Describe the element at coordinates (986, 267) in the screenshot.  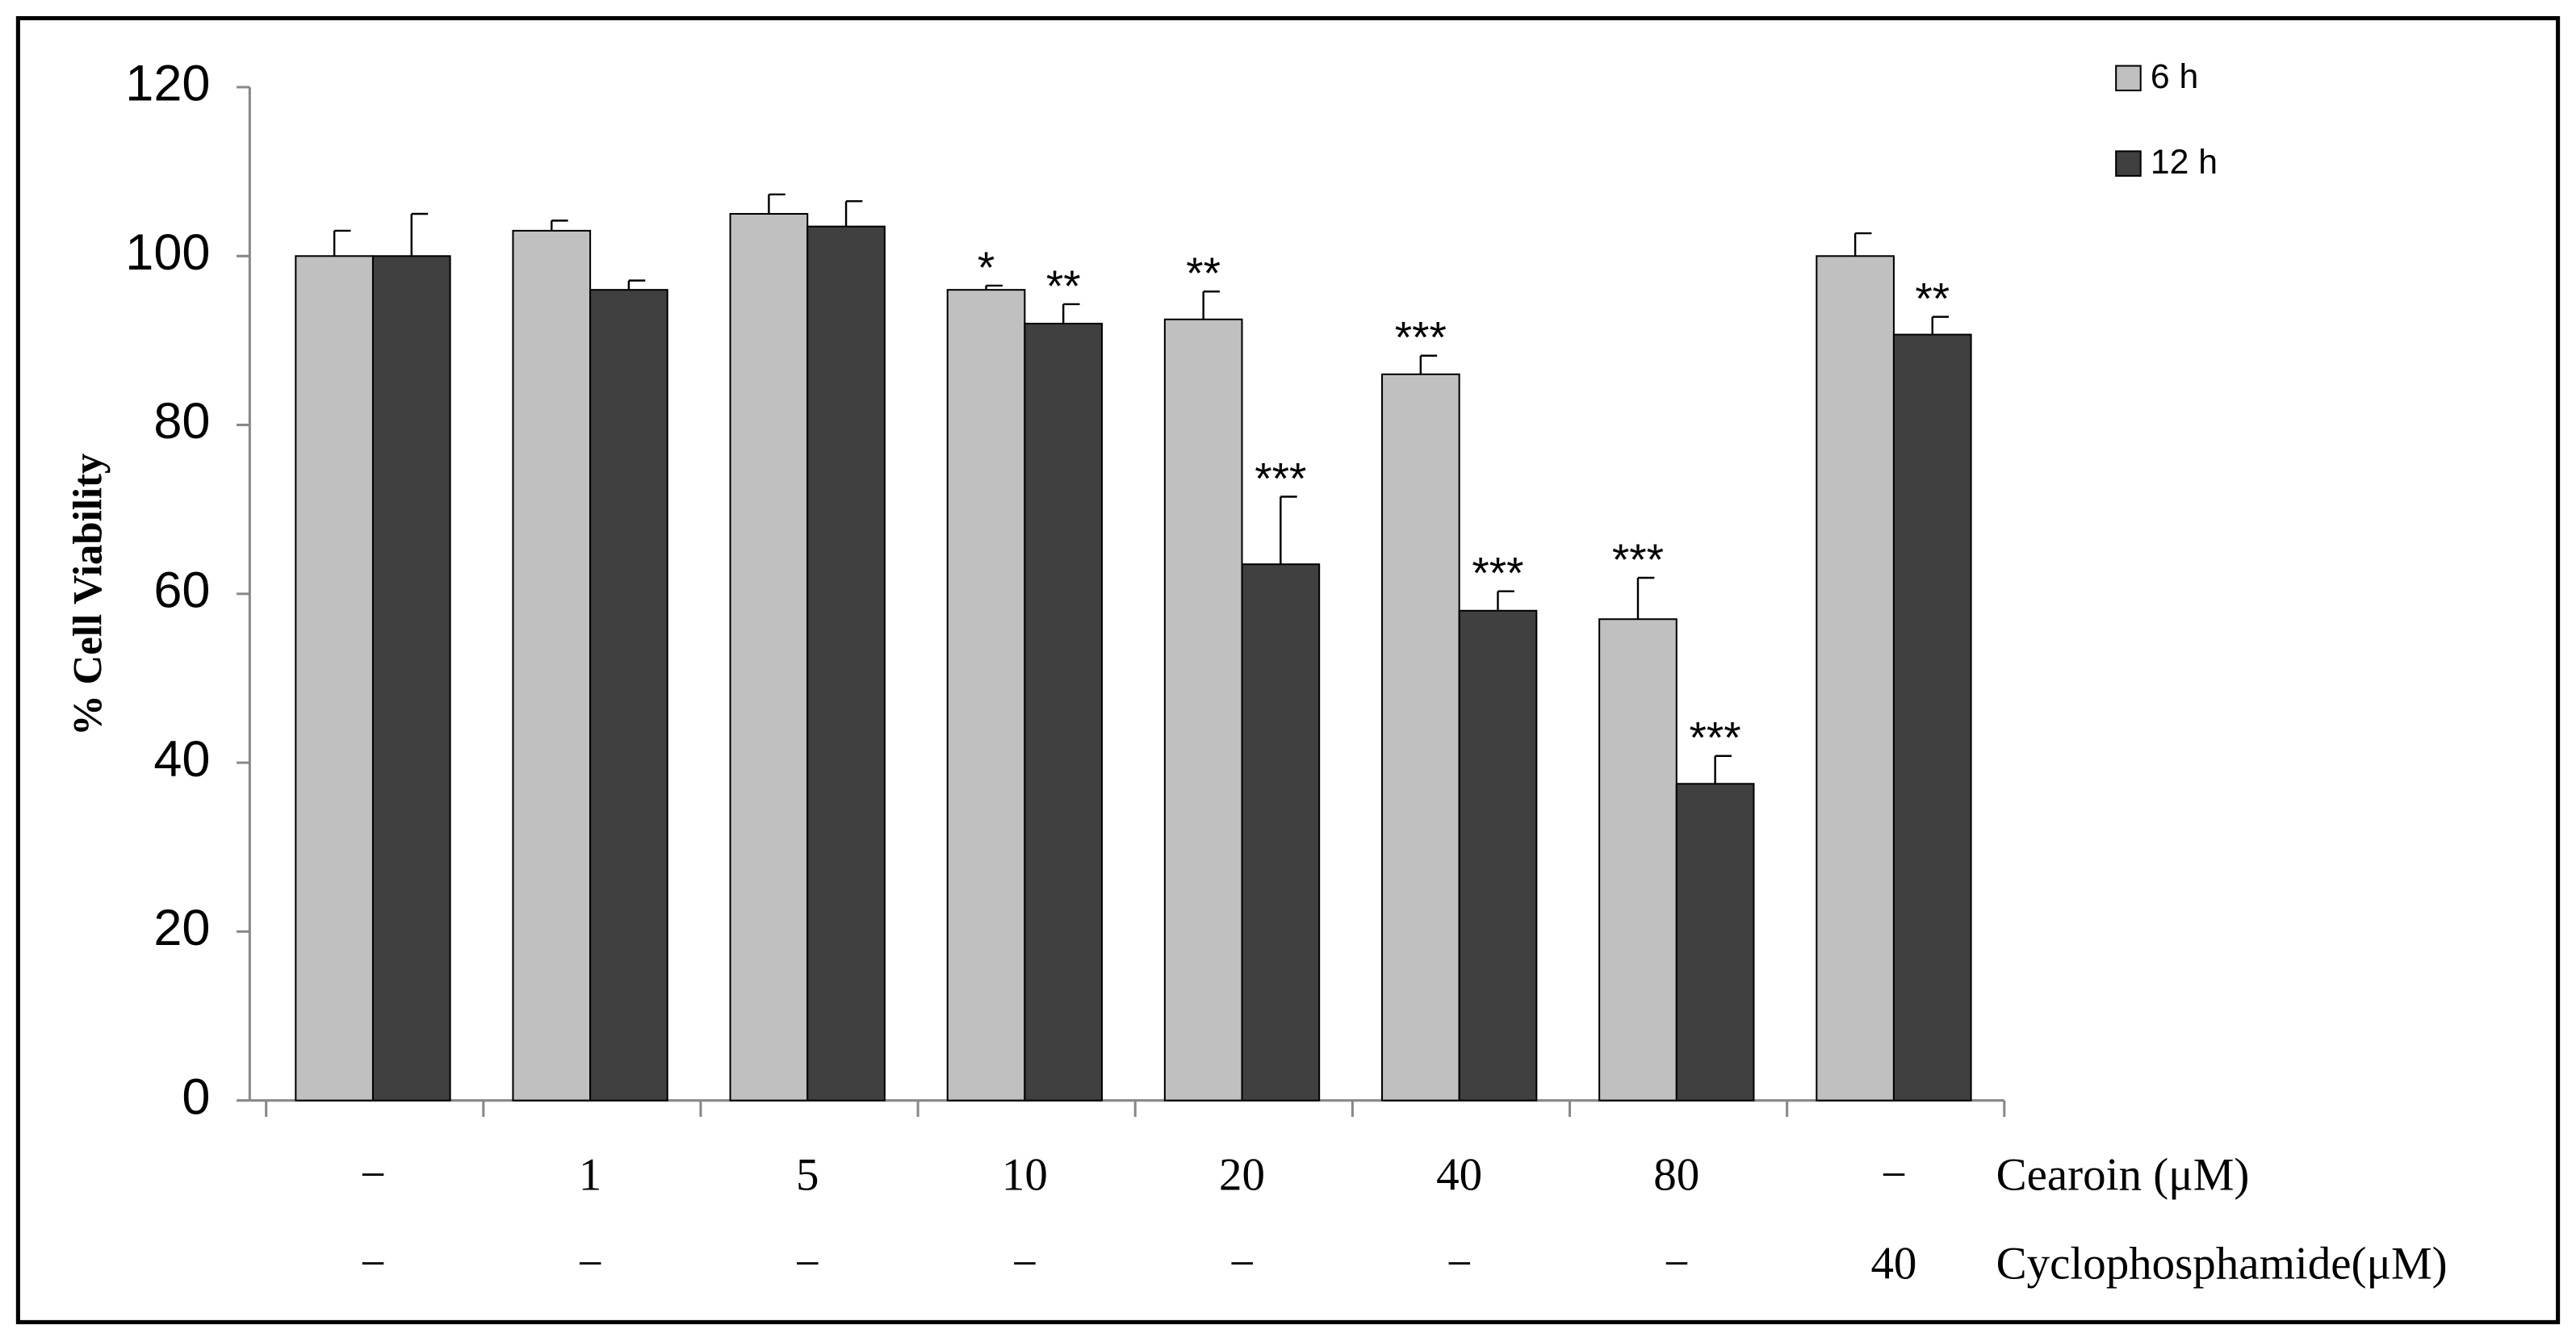
I see `significance-label: *` at that location.